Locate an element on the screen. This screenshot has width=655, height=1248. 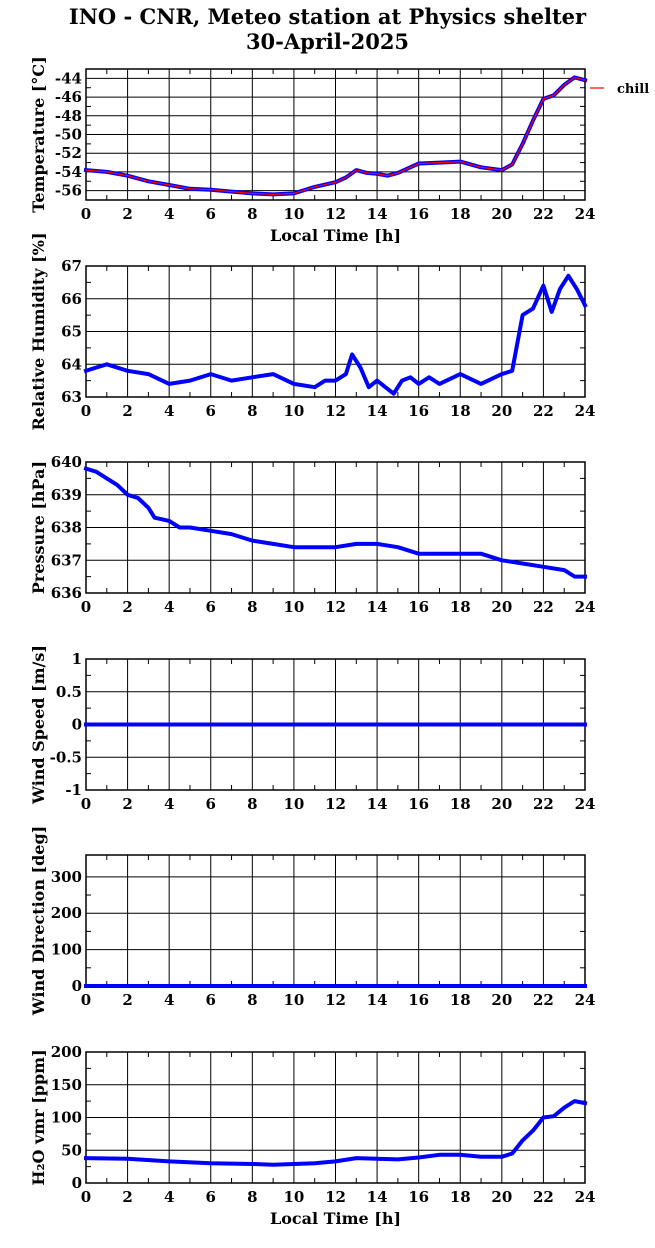
y-tick-label: -50 is located at coordinates (68, 135).